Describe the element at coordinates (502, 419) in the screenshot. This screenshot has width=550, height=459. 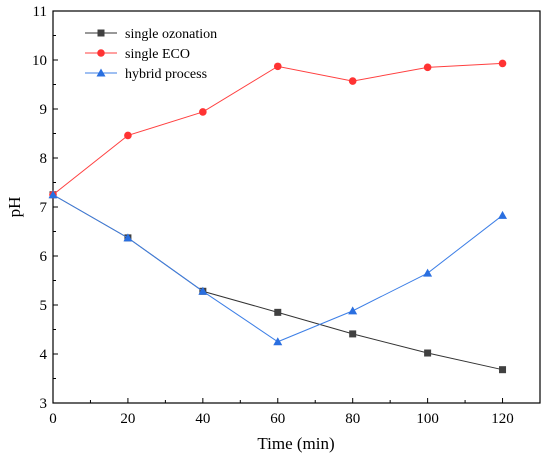
I see `x-tick-label: 120` at that location.